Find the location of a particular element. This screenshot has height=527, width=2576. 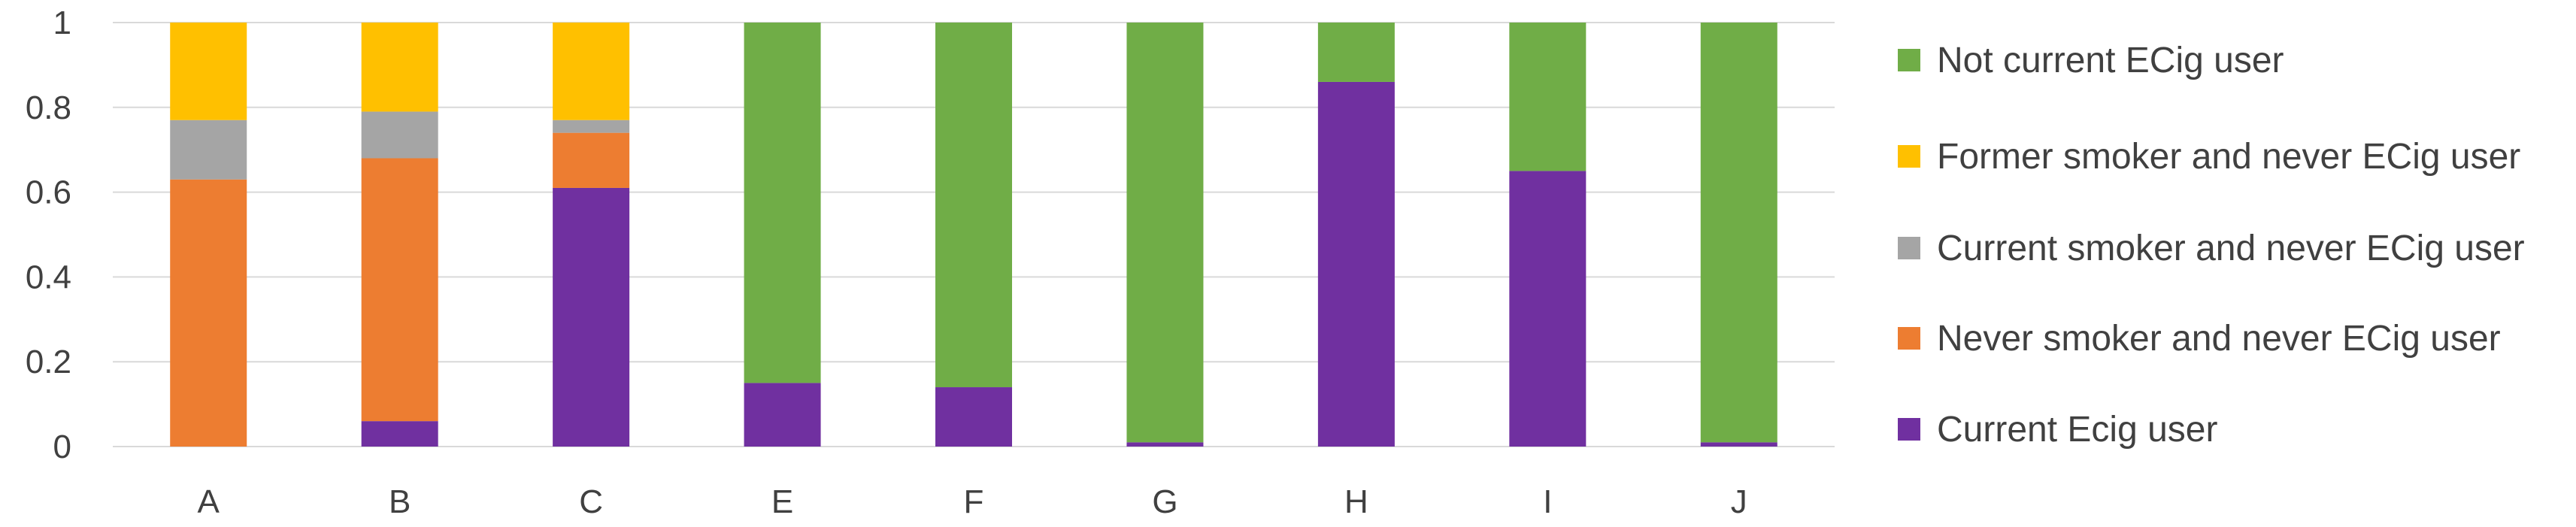

legend-label: Current Ecig user is located at coordinates (2077, 429).